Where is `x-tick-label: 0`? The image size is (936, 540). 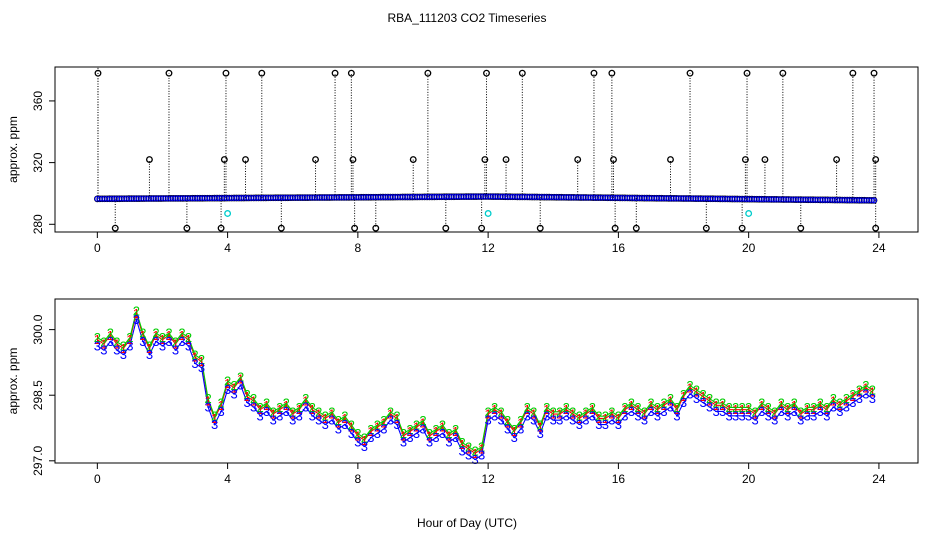 x-tick-label: 0 is located at coordinates (97, 479).